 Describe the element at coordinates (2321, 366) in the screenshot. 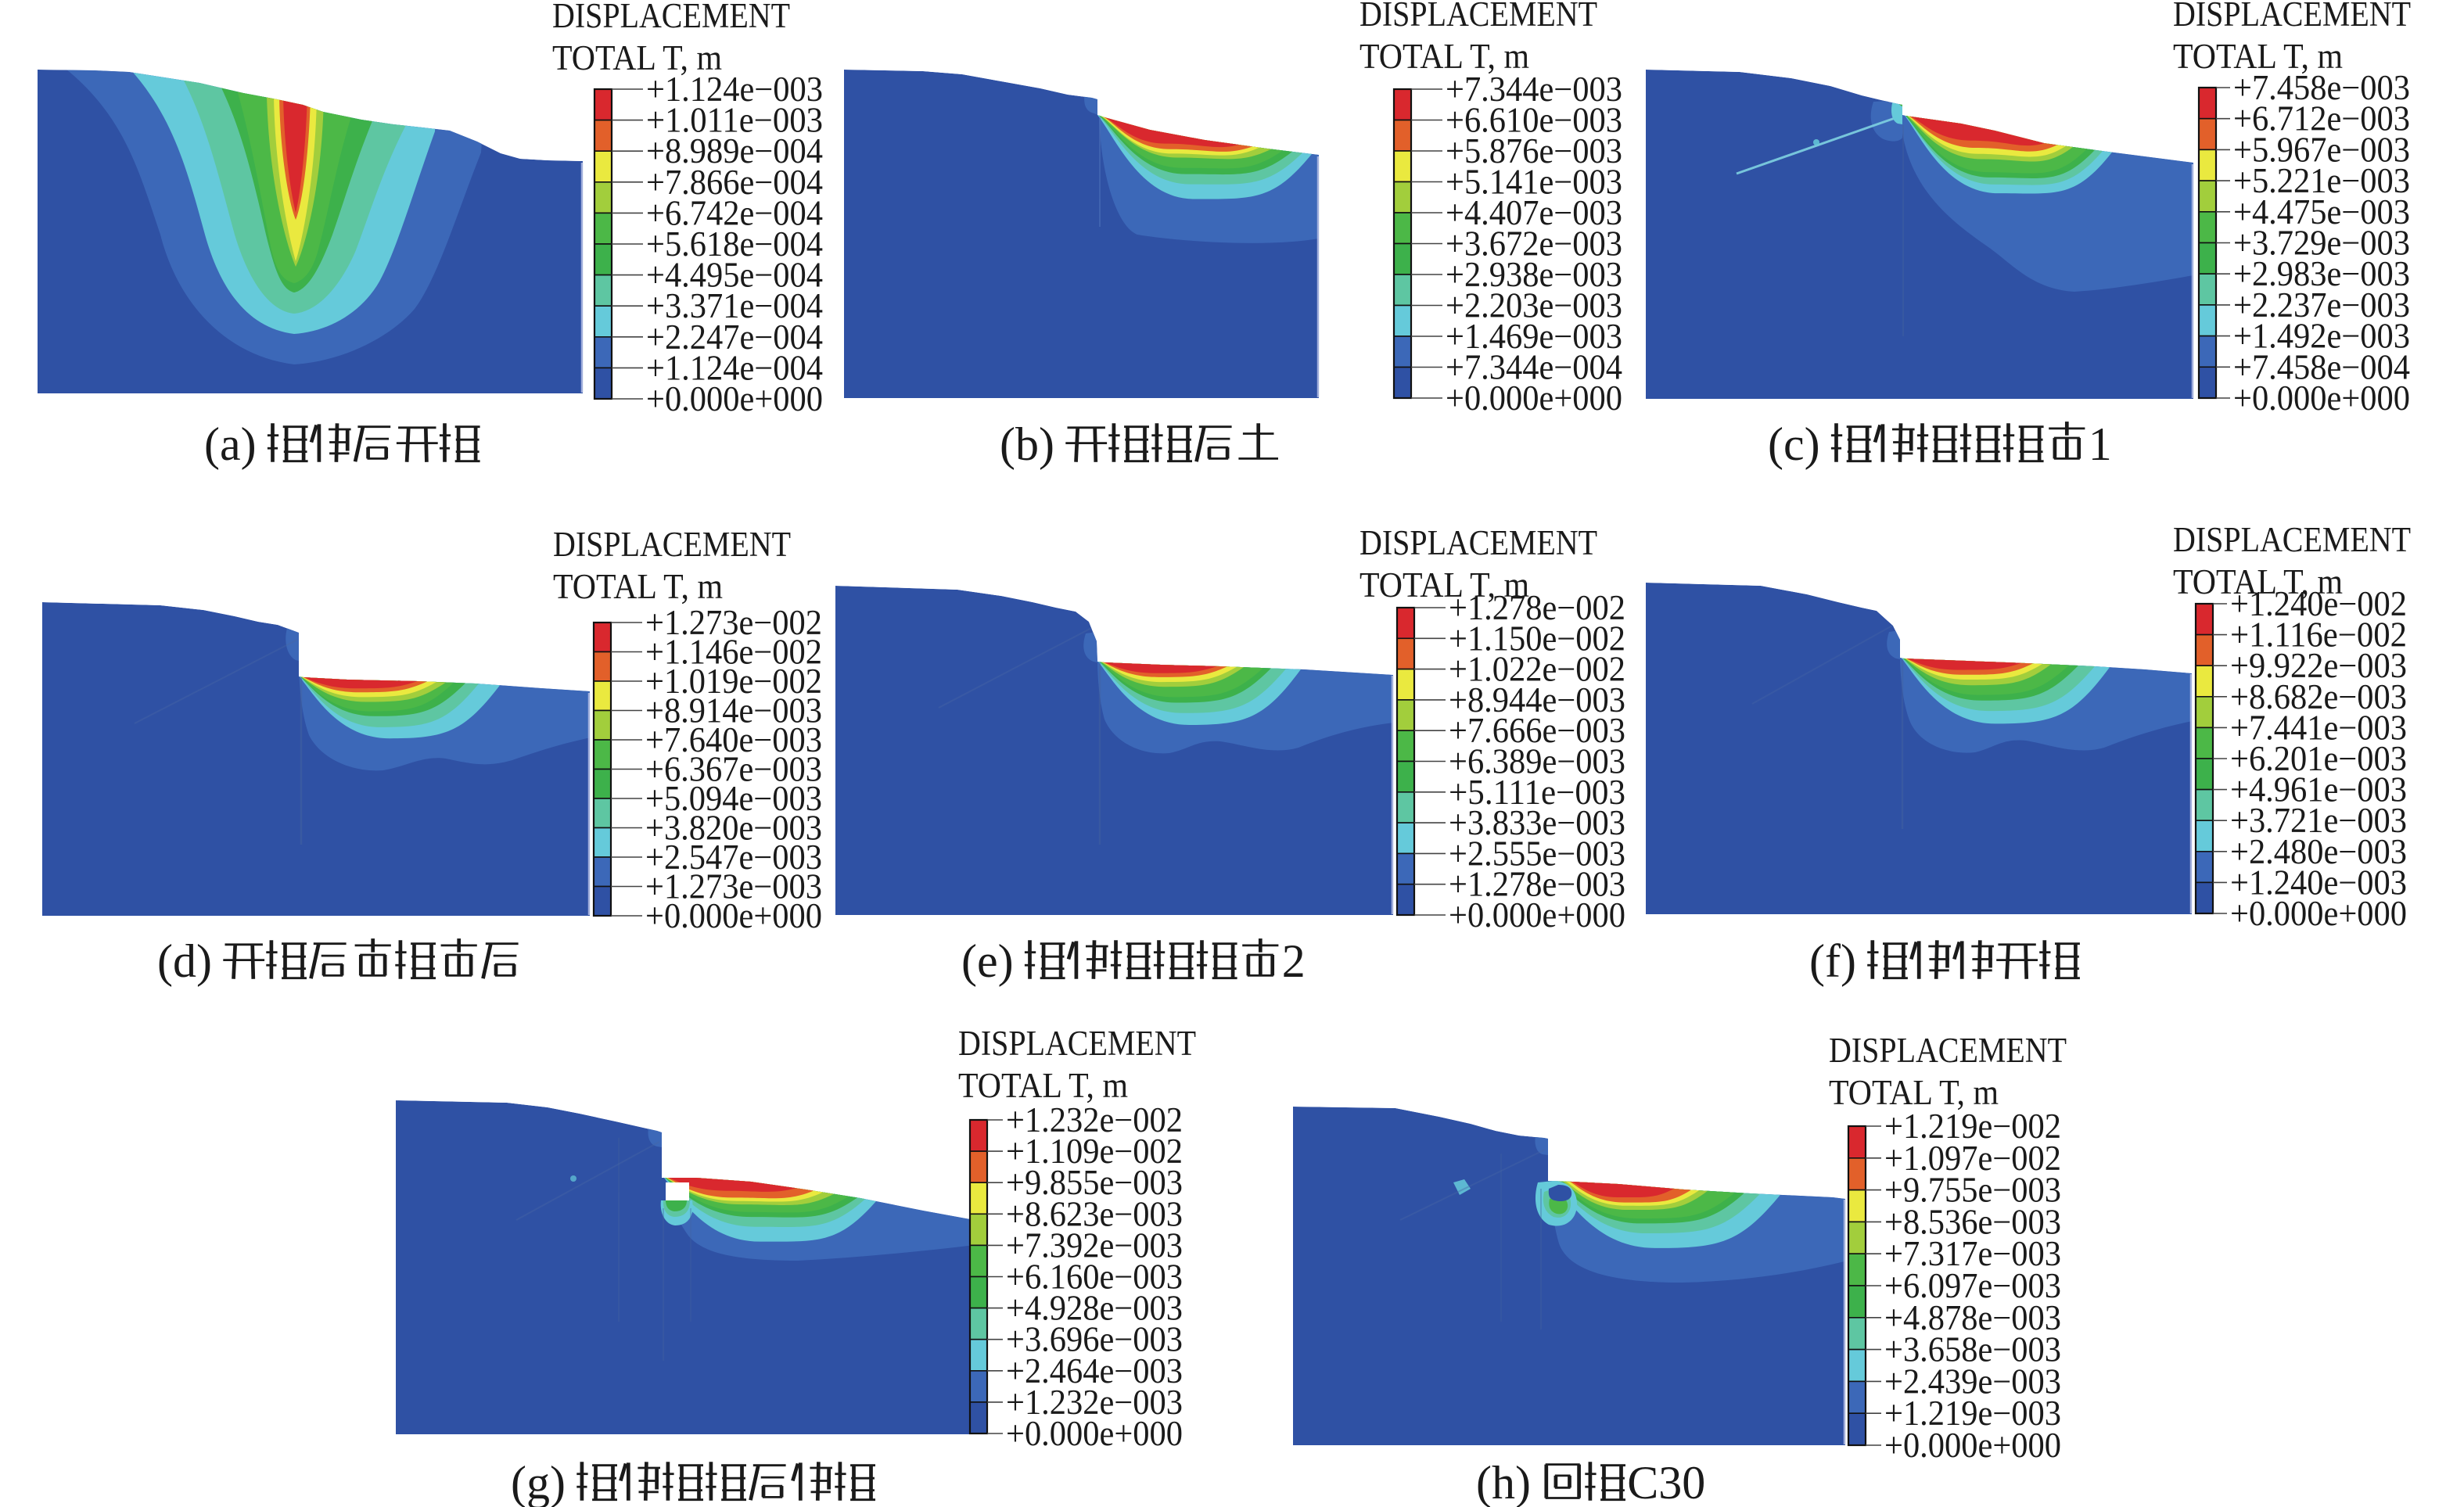

I see `svg-text: +7.458e−004` at that location.